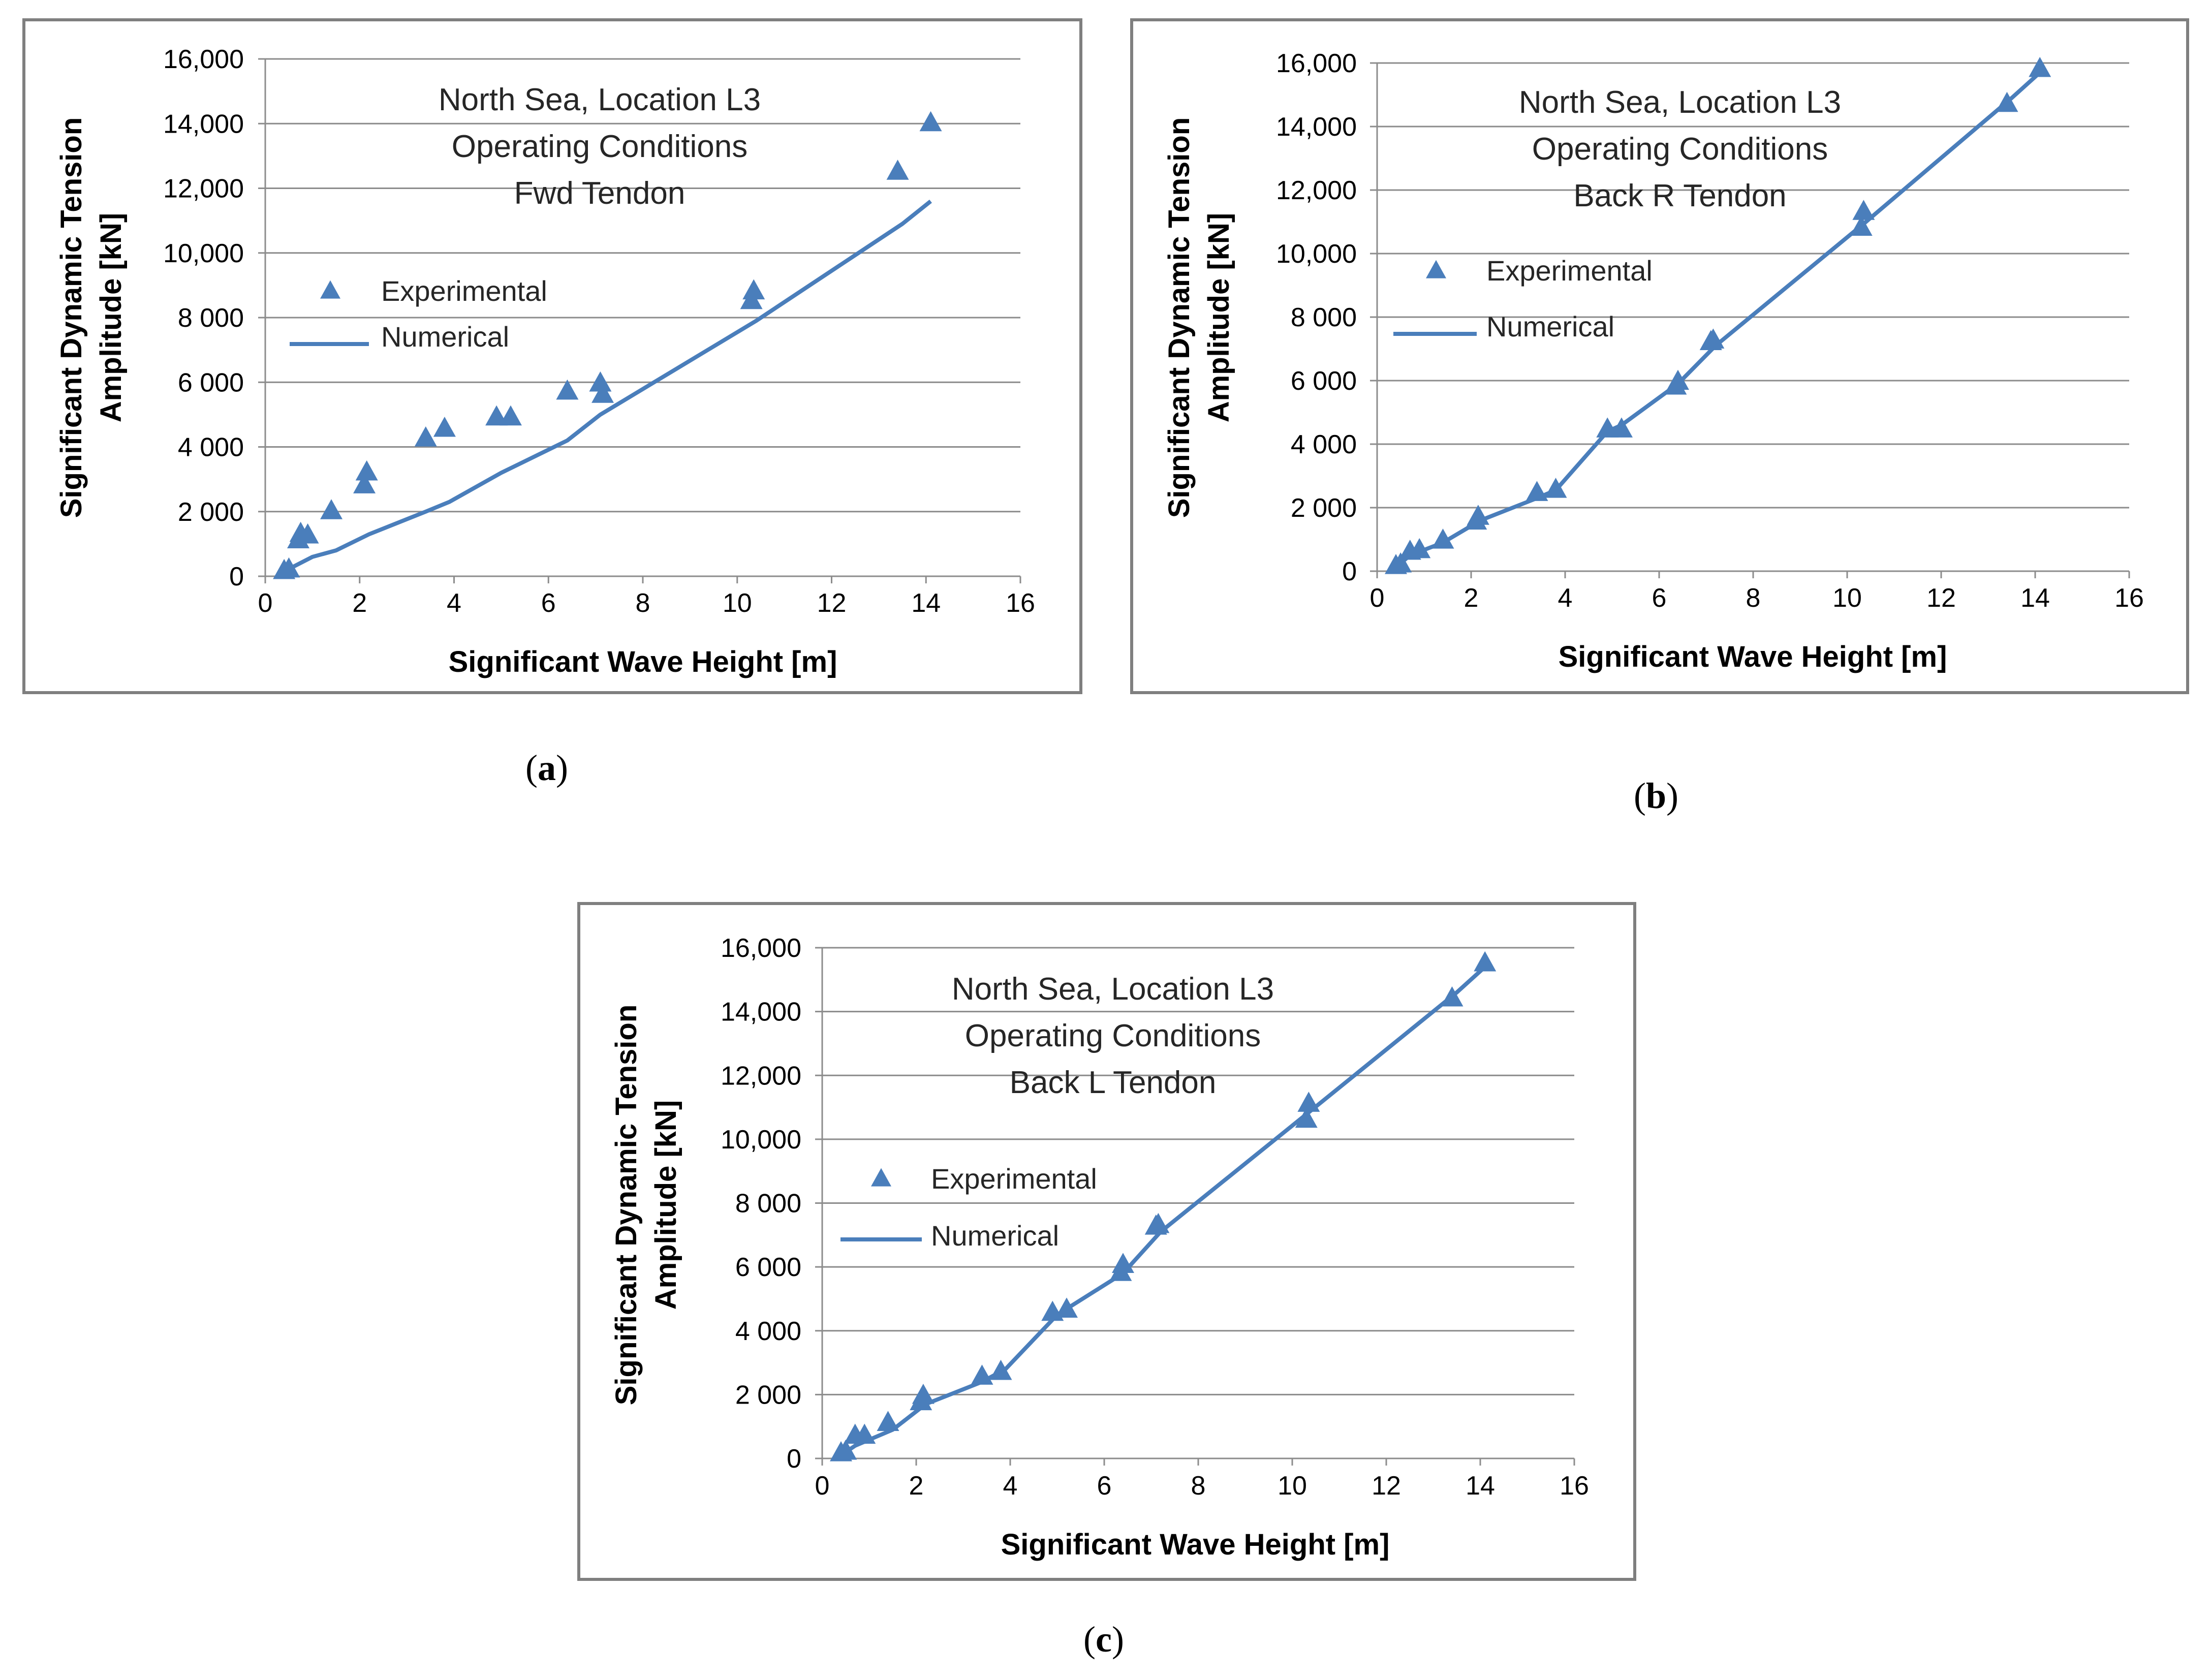 The height and width of the screenshot is (1680, 2211). I want to click on caption-c: (c), so click(1104, 1639).